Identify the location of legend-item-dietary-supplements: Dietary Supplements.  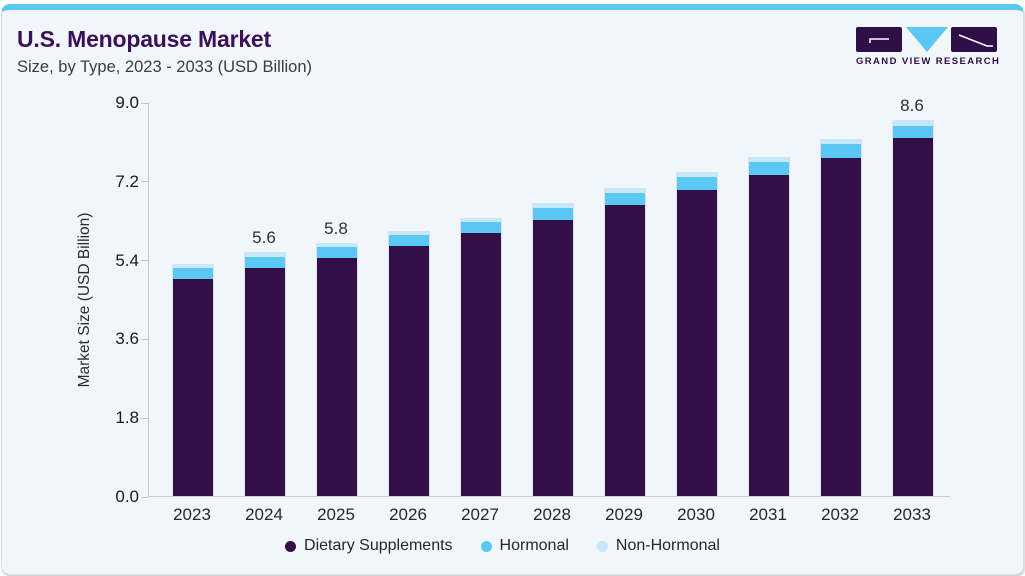
(369, 546).